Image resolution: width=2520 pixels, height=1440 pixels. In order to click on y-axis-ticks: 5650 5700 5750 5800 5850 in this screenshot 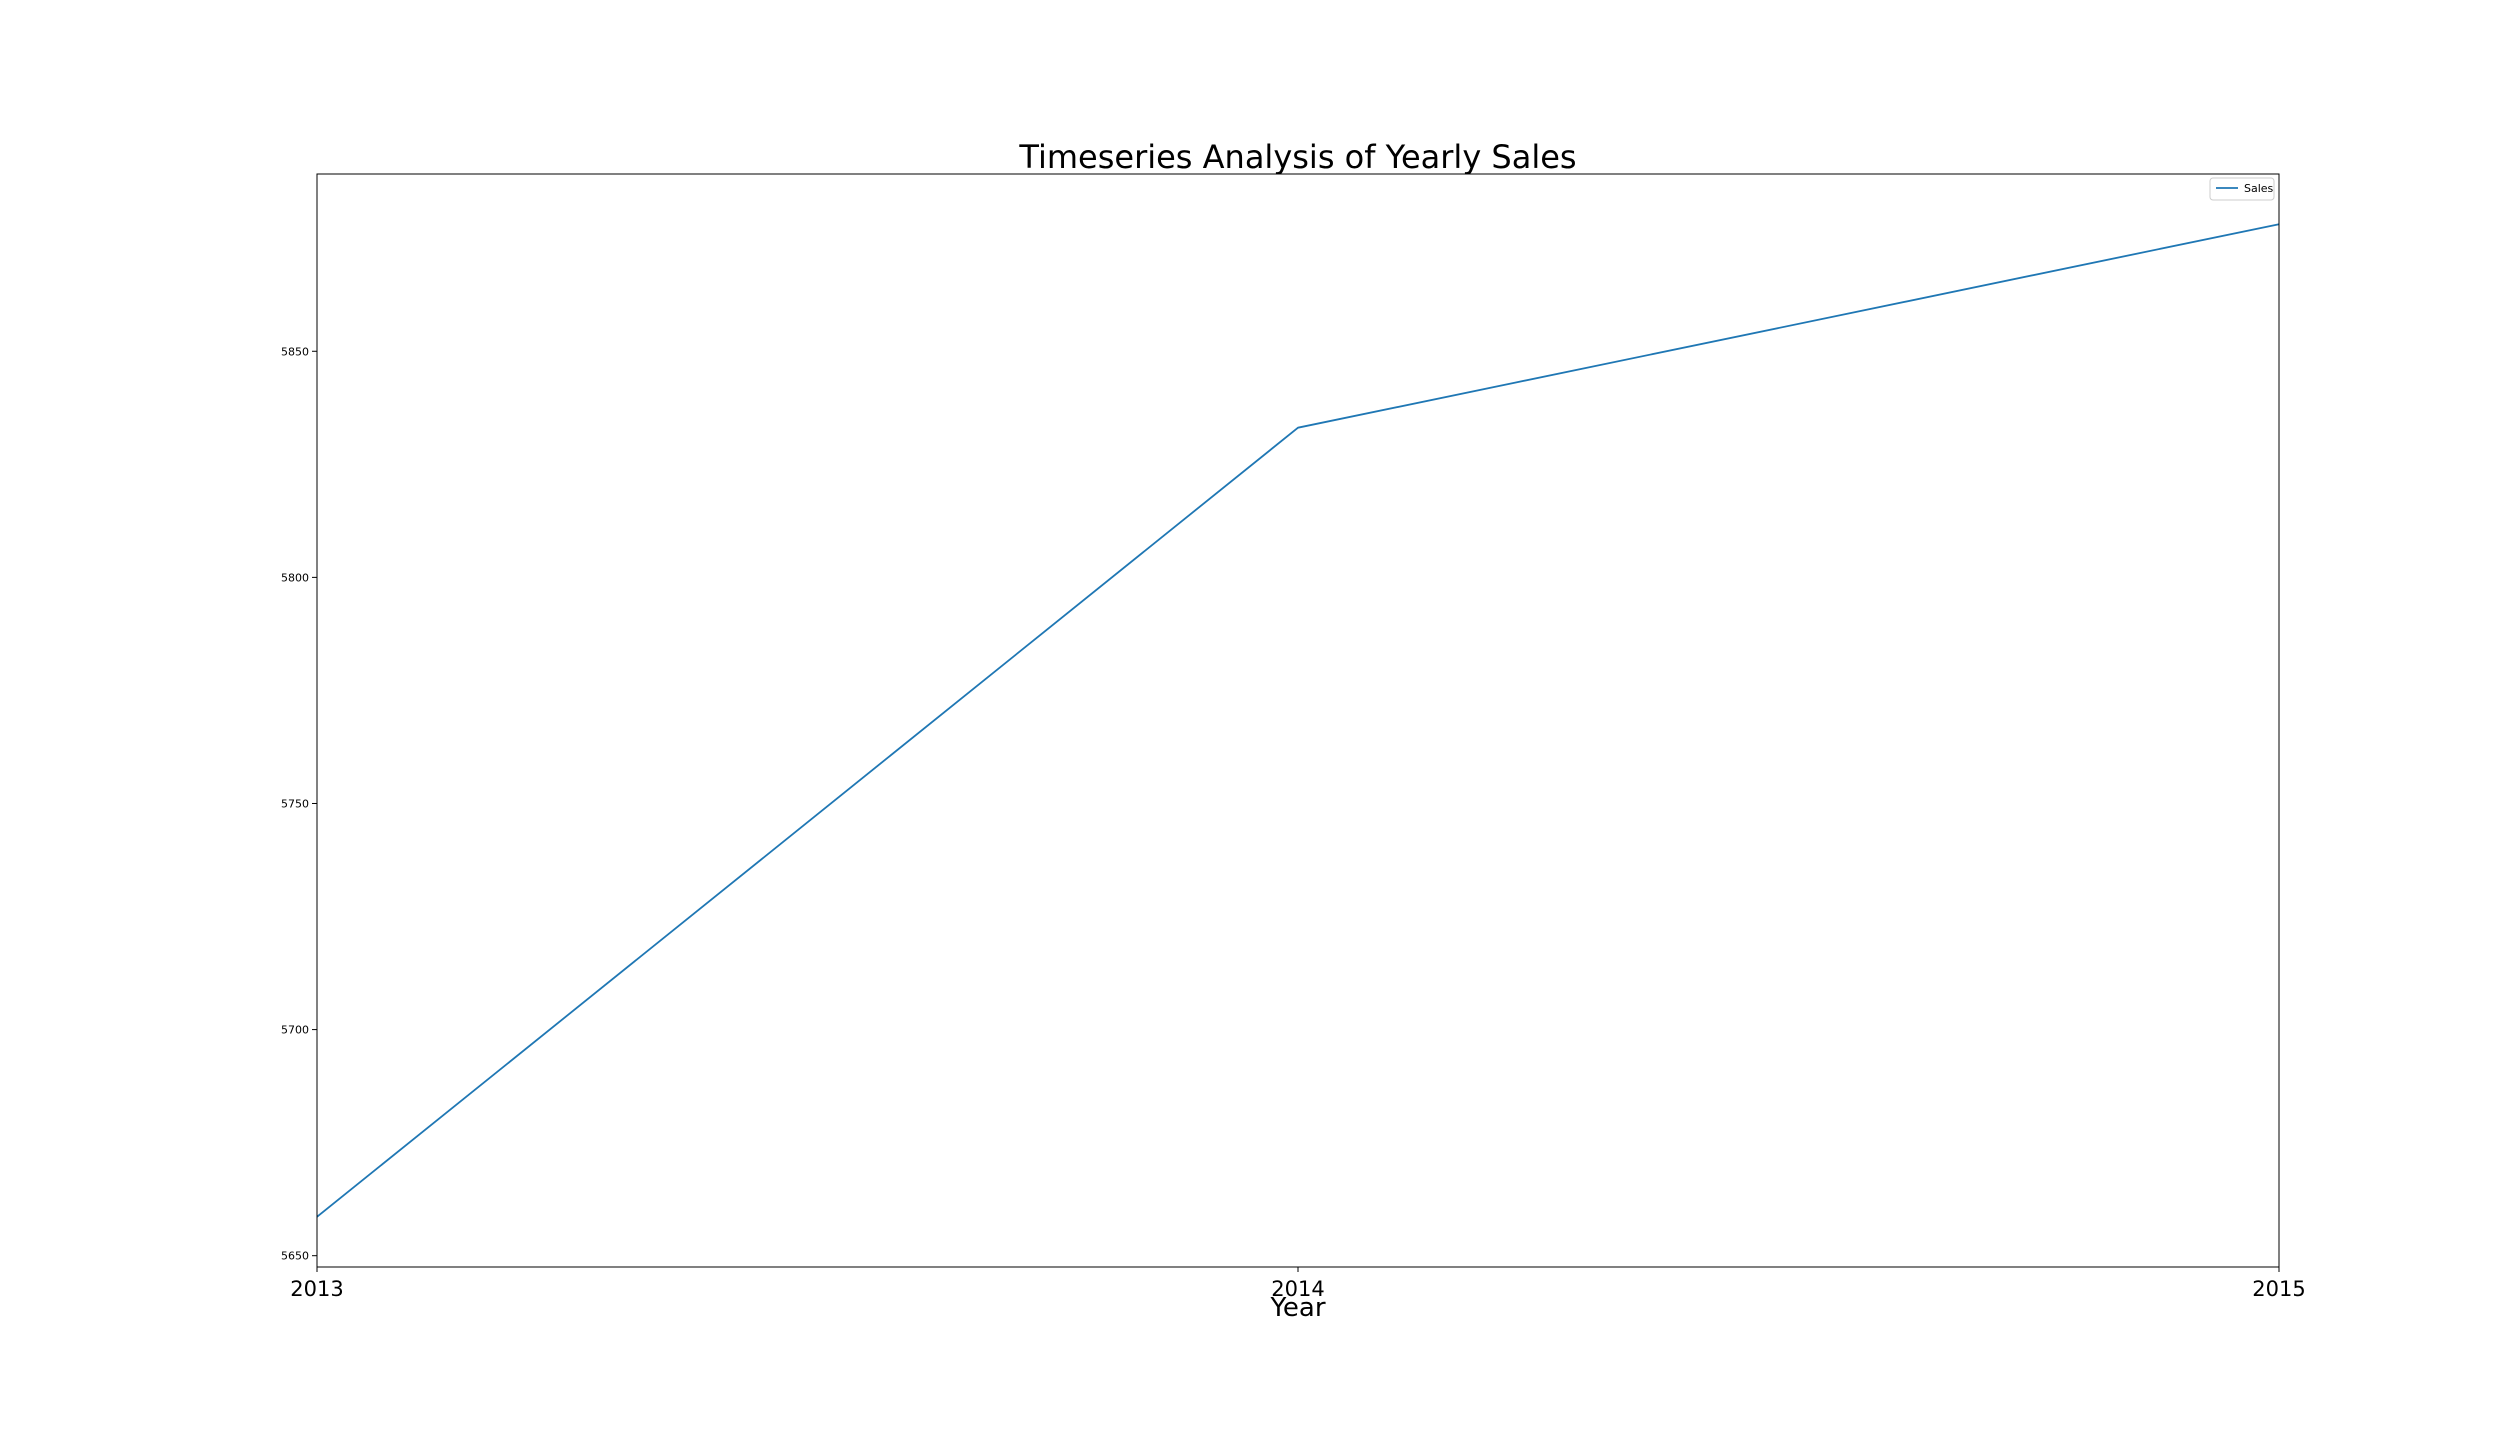, I will do `click(299, 804)`.